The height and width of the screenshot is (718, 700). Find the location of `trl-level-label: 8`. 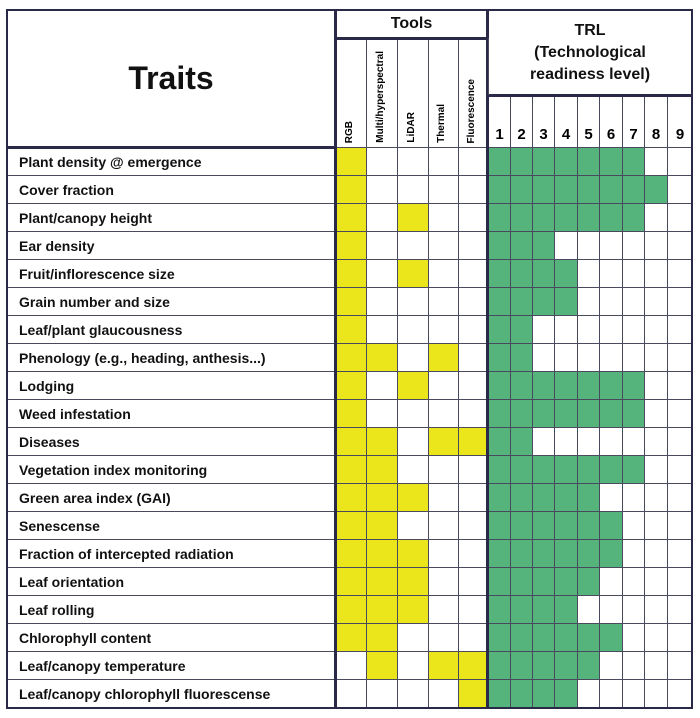

trl-level-label: 8 is located at coordinates (656, 134).